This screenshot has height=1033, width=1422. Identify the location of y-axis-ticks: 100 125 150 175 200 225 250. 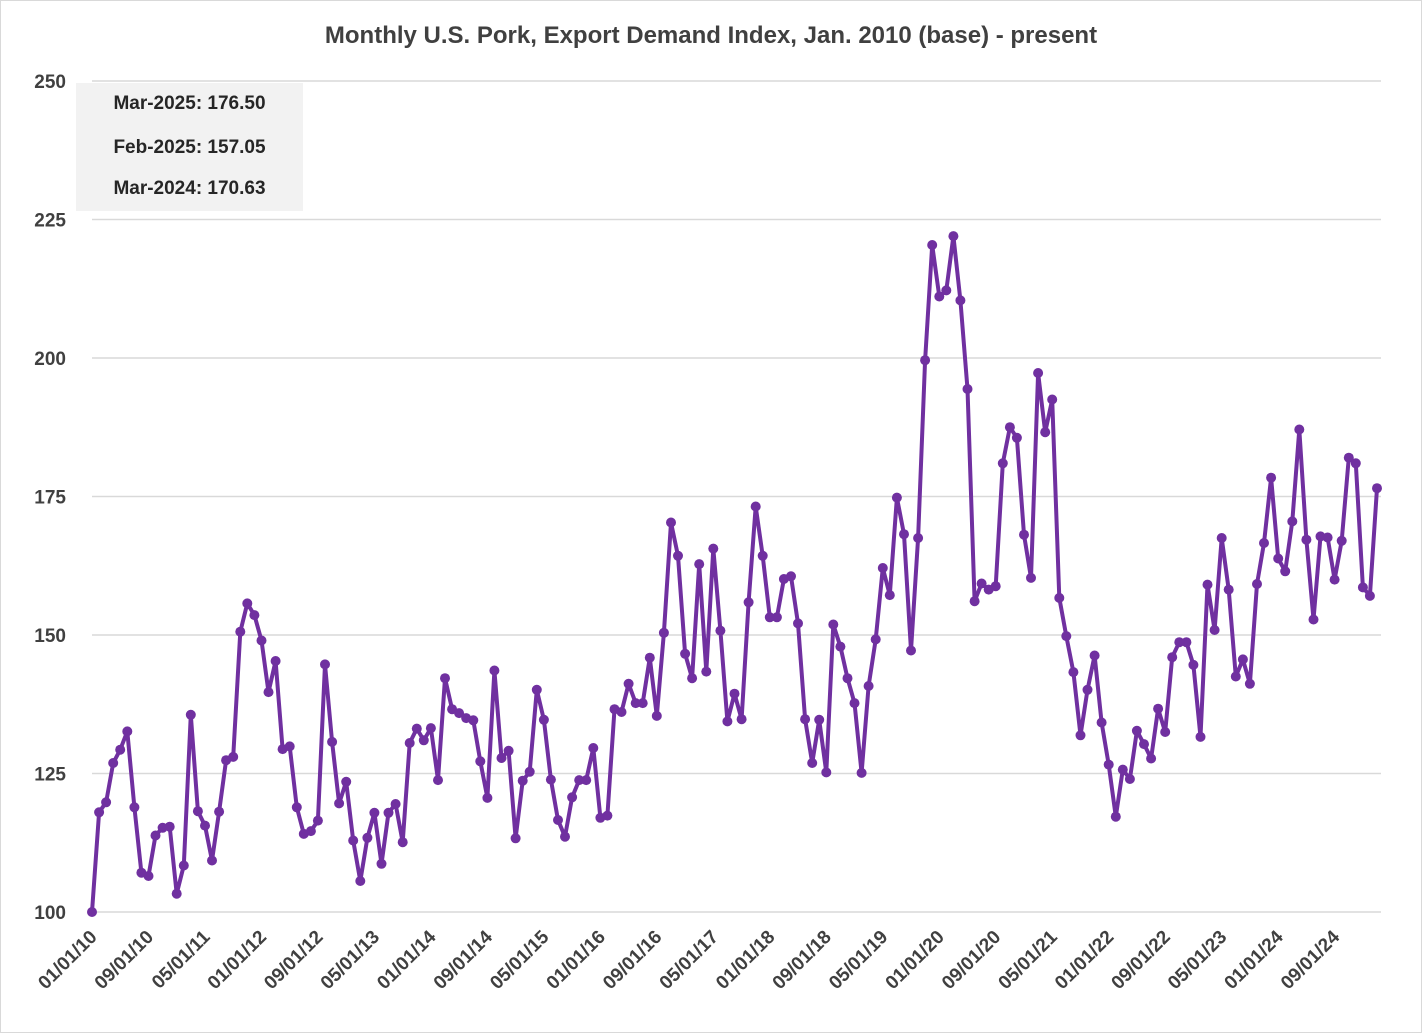
(50, 498).